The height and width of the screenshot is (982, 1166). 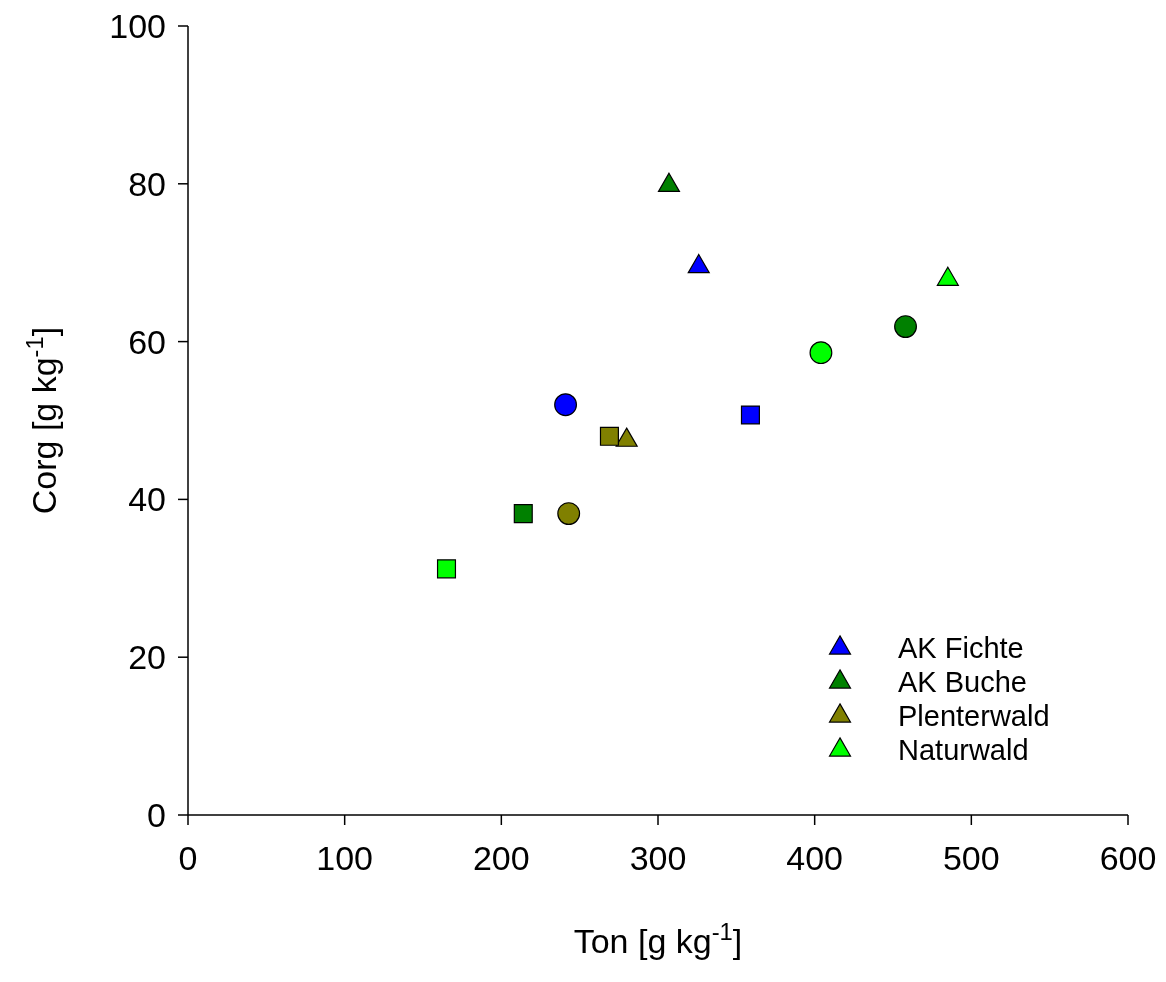 I want to click on x-tick-label: 600, so click(x=1128, y=858).